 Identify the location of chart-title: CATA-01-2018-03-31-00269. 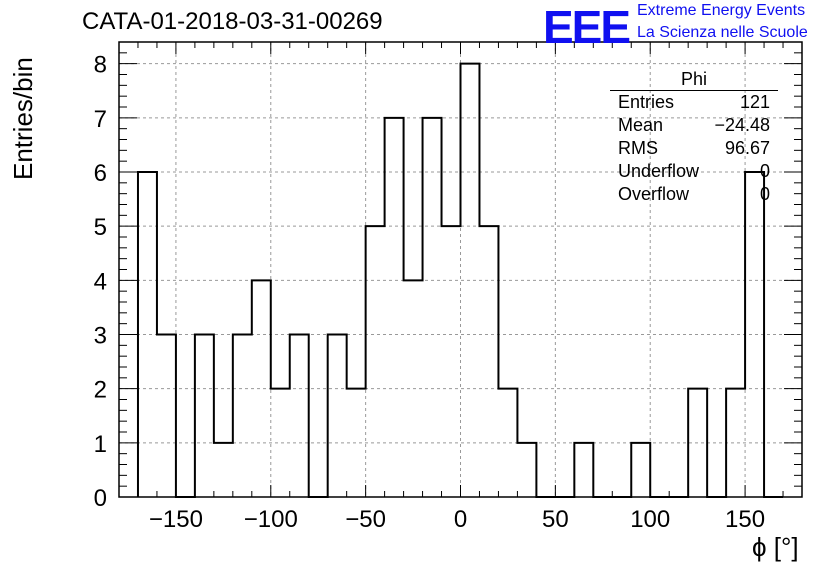
(232, 21).